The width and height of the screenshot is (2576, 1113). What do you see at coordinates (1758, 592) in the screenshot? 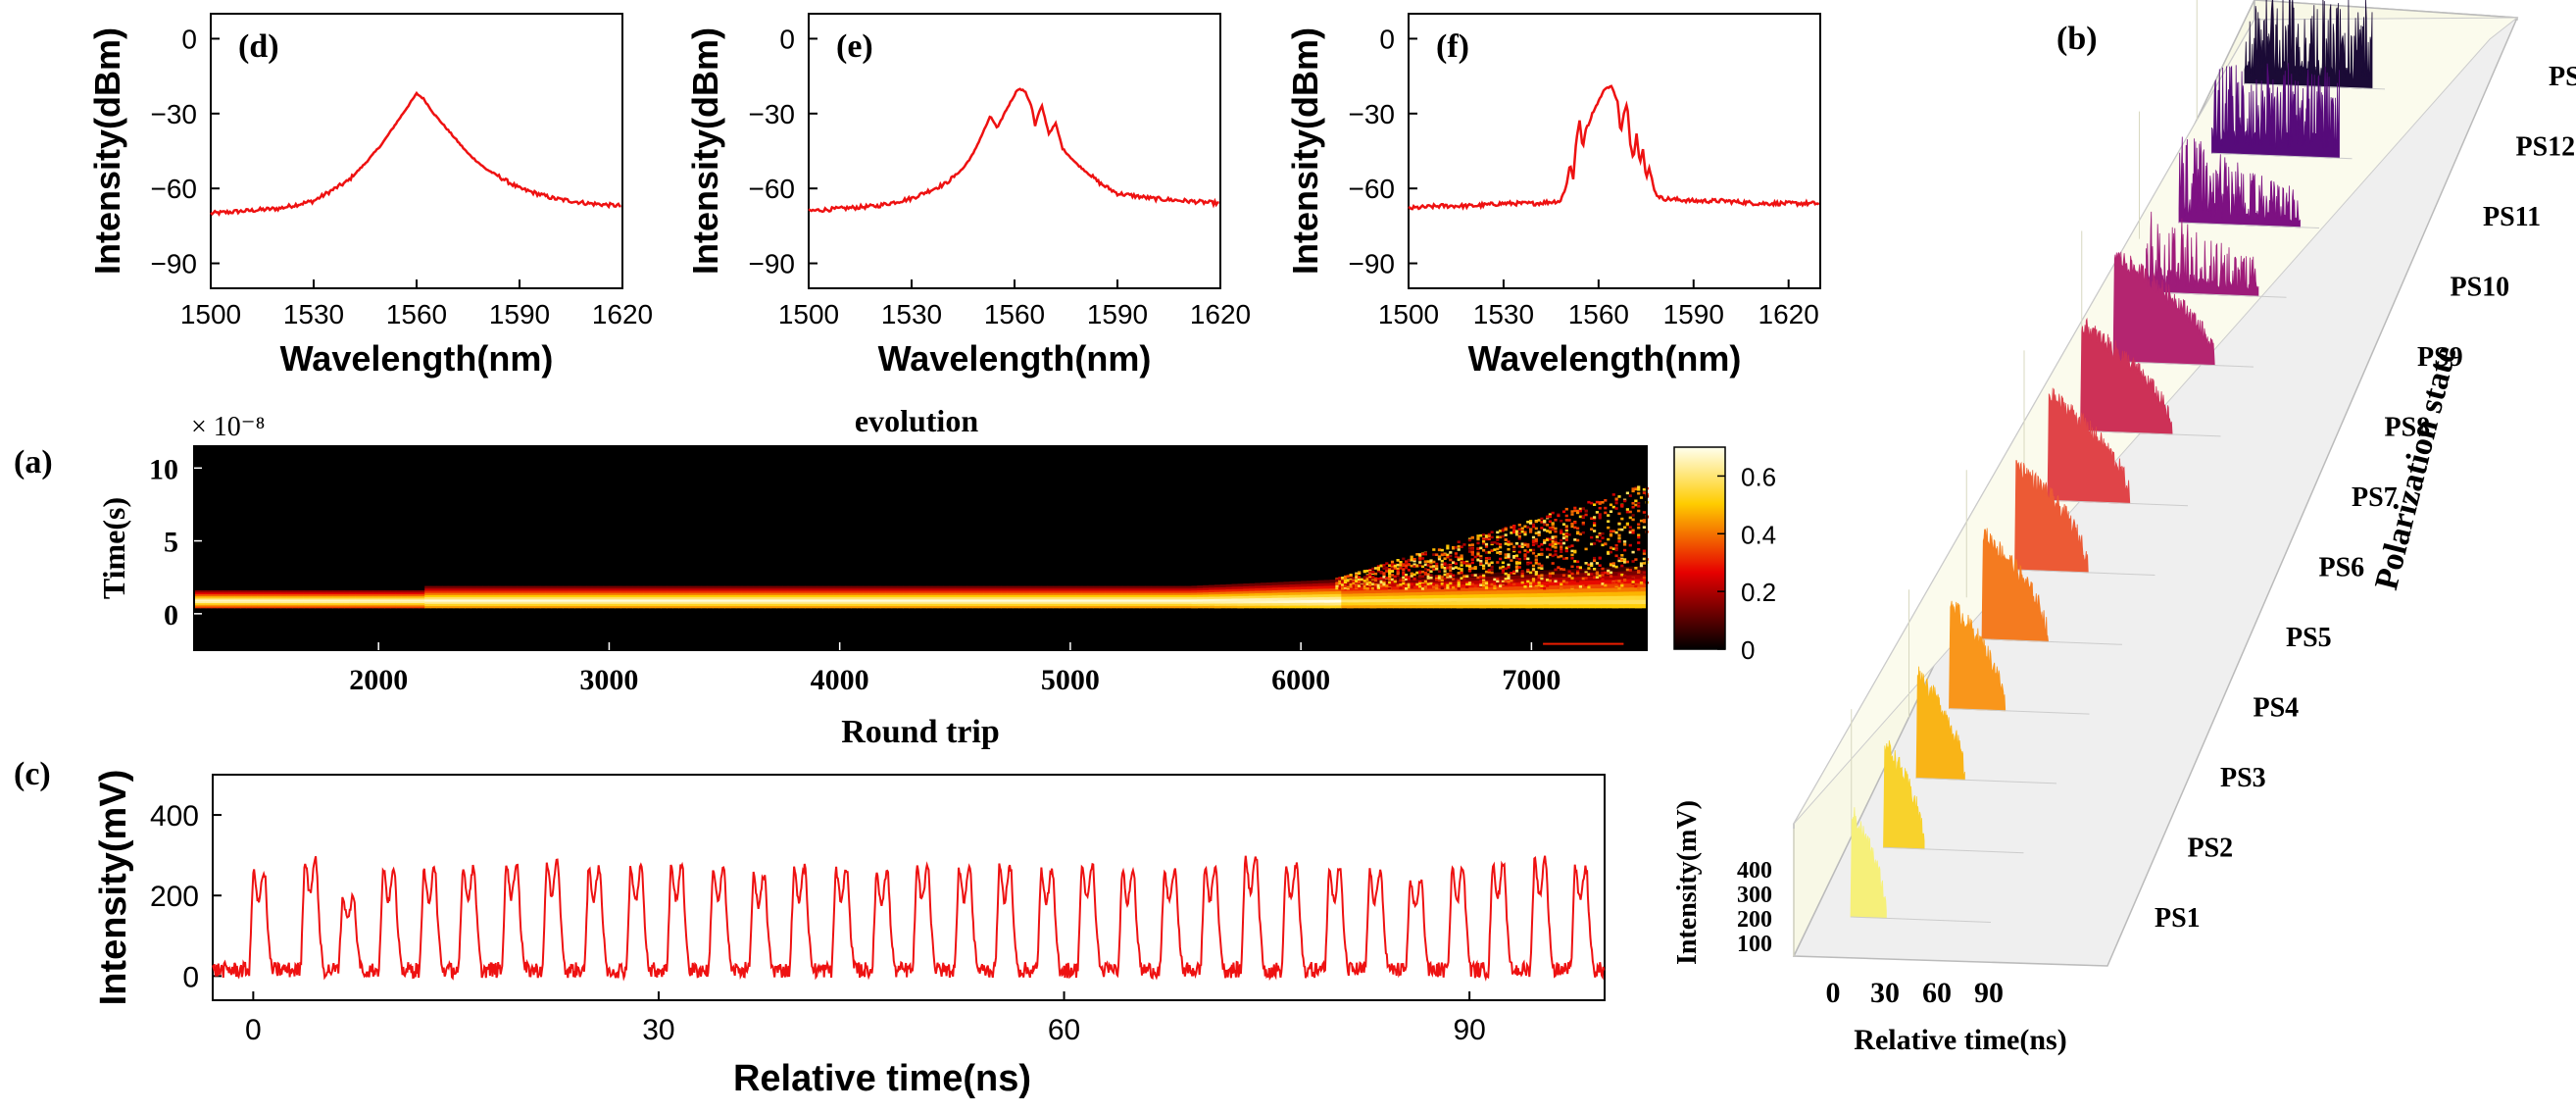
I see `colorbar-tick-label: 0.2` at bounding box center [1758, 592].